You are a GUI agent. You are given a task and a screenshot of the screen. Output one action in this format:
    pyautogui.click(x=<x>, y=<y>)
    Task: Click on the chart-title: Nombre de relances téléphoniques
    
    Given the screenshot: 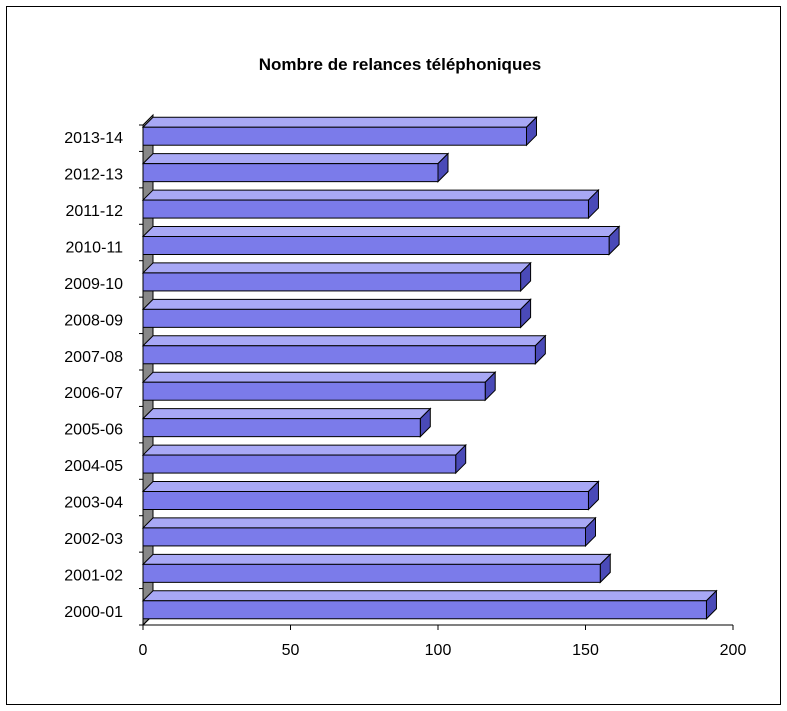 What is the action you would take?
    pyautogui.click(x=400, y=64)
    